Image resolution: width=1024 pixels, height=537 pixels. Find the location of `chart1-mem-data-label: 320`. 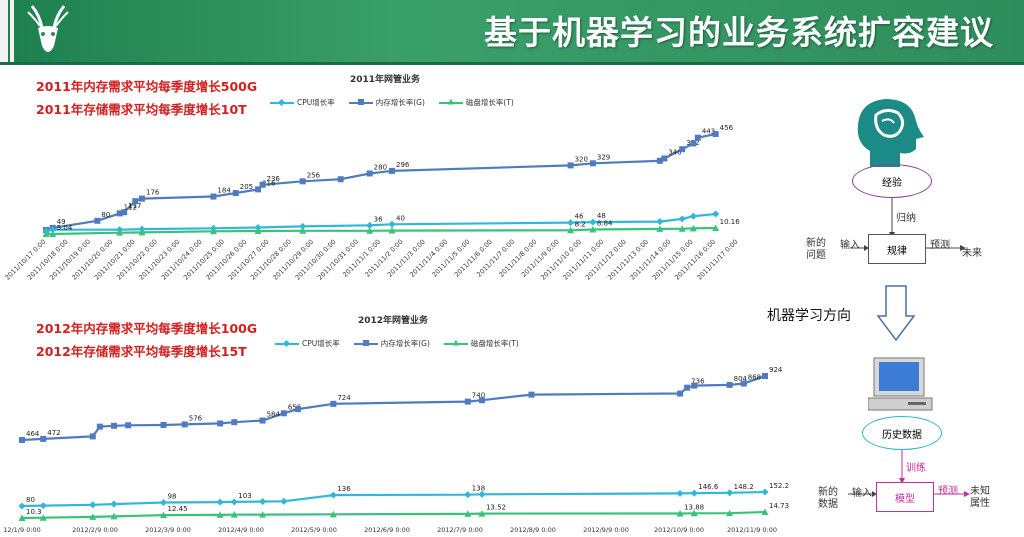

chart1-mem-data-label: 320 is located at coordinates (581, 159).